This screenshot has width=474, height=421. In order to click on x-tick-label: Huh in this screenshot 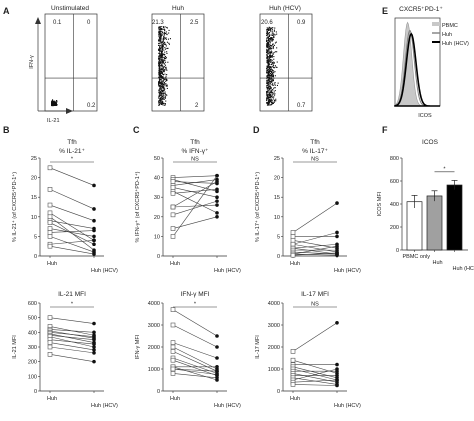, I will do `click(175, 264)`.